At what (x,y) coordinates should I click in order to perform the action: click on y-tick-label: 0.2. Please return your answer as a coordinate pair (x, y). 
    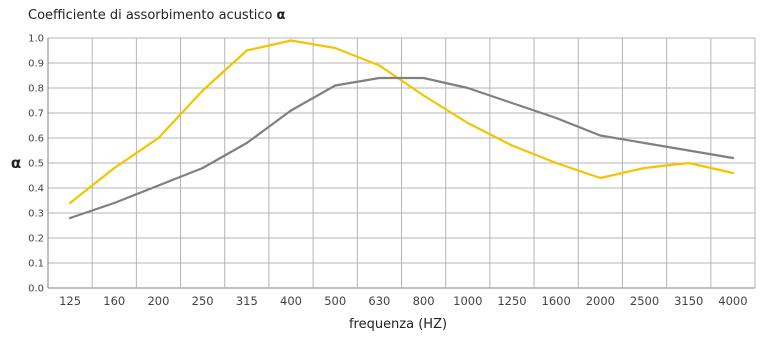
    Looking at the image, I should click on (36, 239).